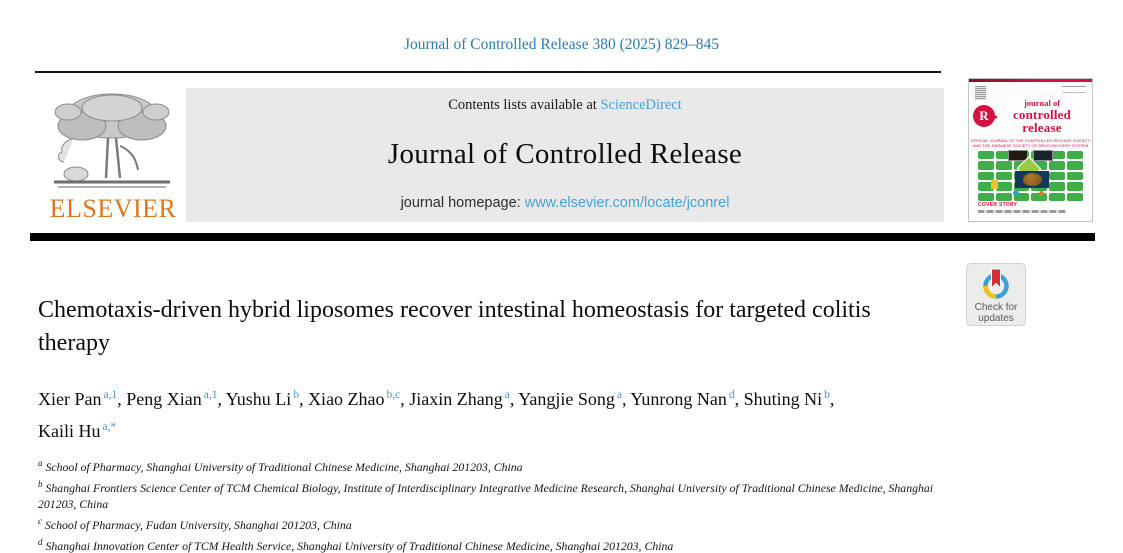 This screenshot has width=1123, height=553. I want to click on author-name: Jiaxin Zhang, so click(456, 399).